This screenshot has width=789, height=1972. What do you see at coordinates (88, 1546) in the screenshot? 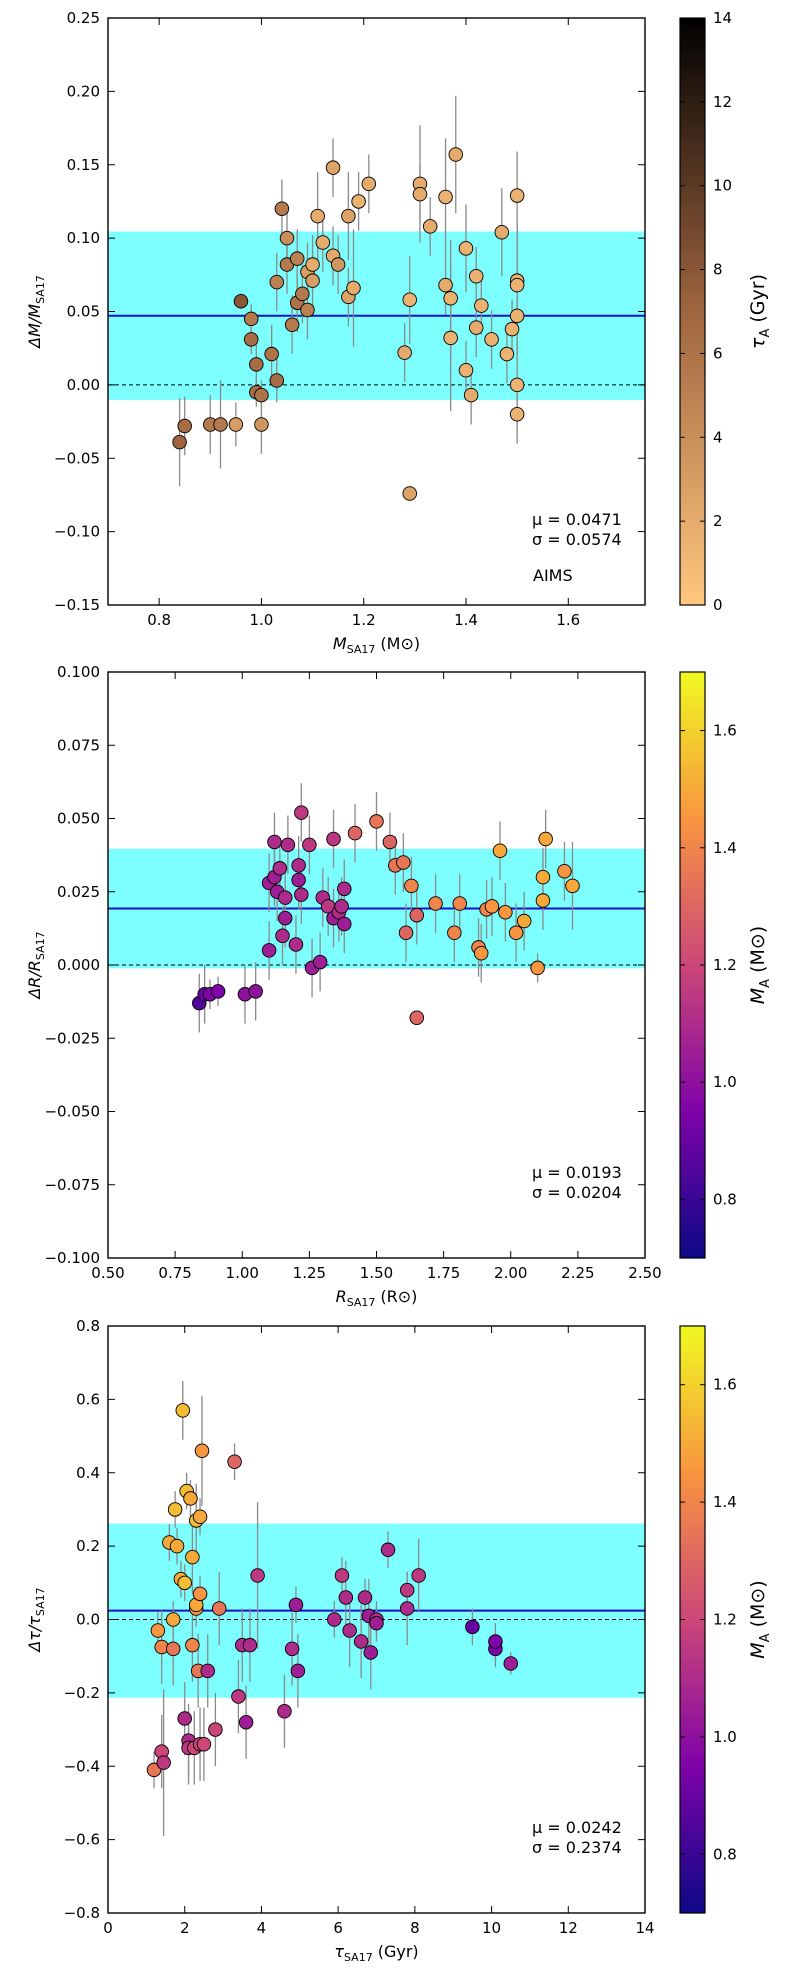
I see `y-tick-label: 0.2` at bounding box center [88, 1546].